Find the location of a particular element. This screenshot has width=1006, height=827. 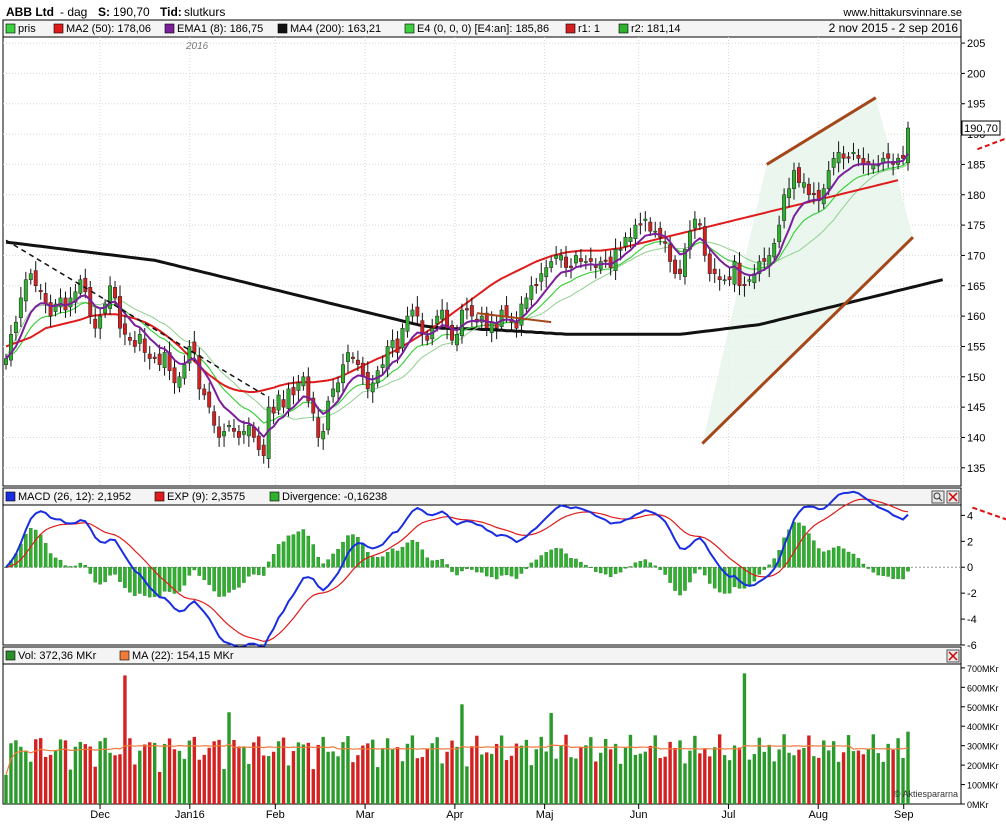

year-marker: 2016 is located at coordinates (197, 46).